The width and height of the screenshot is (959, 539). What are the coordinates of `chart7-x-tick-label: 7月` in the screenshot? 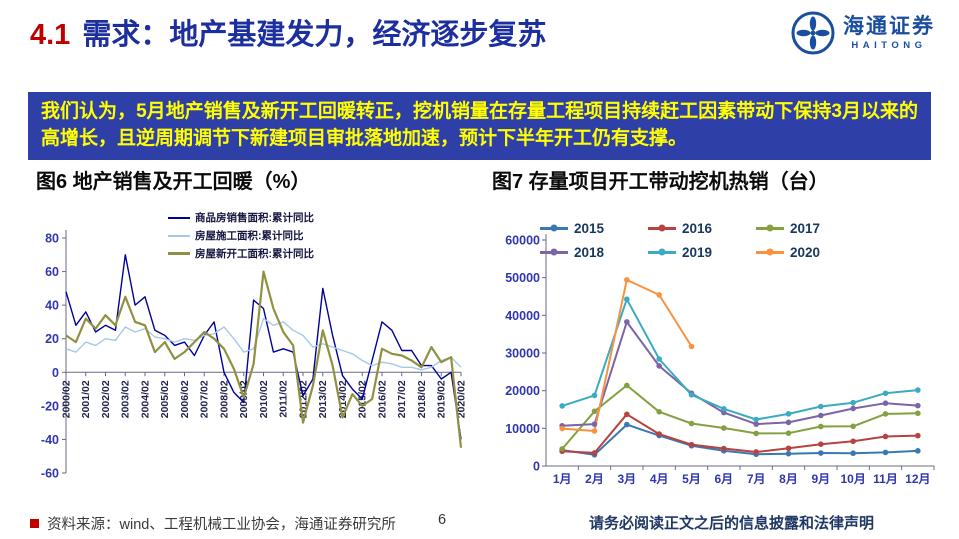 It's located at (756, 479).